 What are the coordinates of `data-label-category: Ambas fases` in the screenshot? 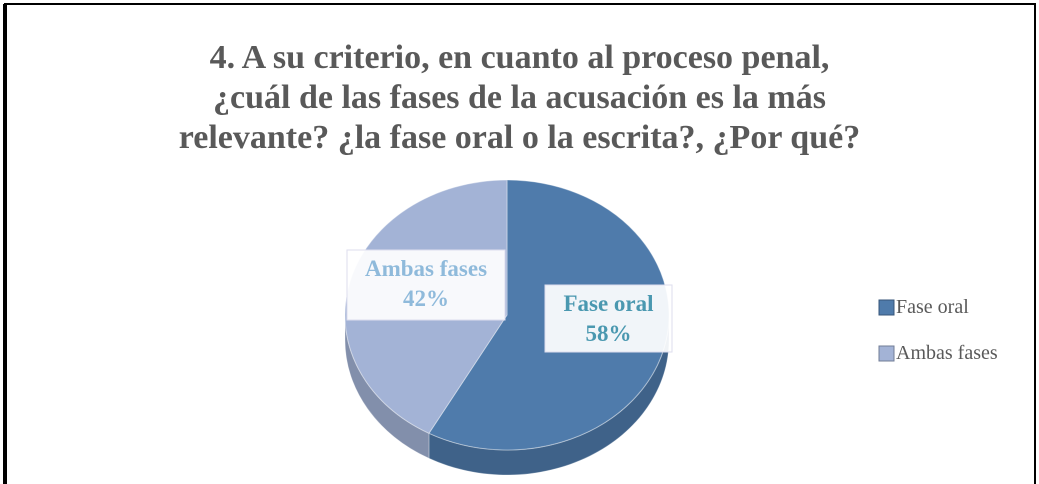 It's located at (426, 268).